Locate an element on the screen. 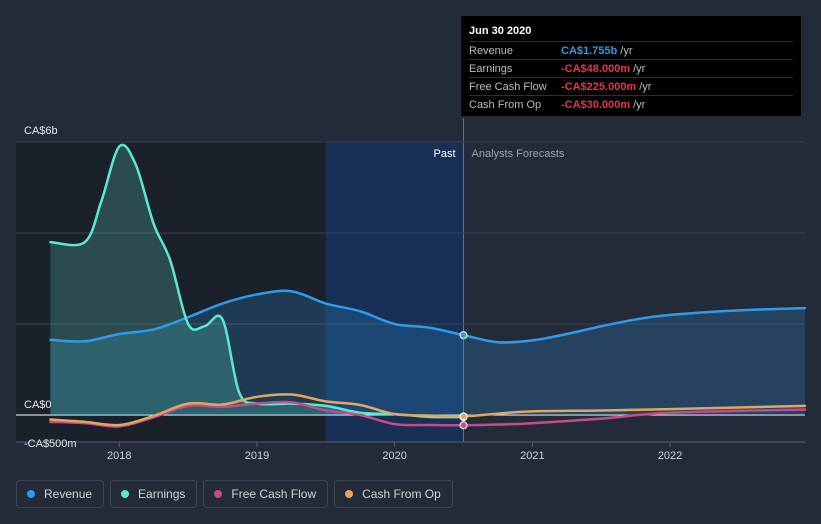 The height and width of the screenshot is (524, 821). tooltip-value: -CA$225.000m is located at coordinates (599, 86).